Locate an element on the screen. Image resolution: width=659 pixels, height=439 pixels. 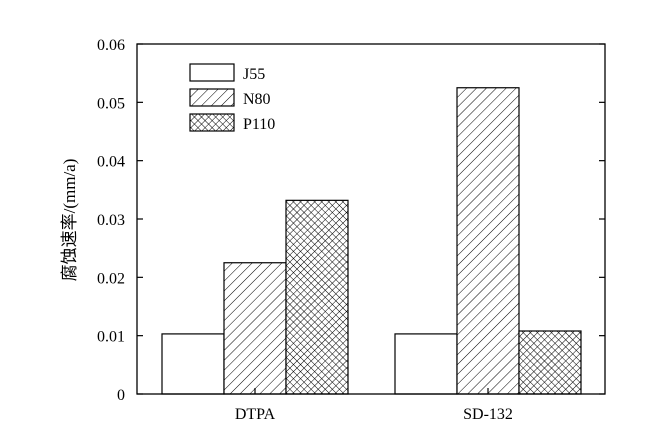
legend-swatch-p110 is located at coordinates (212, 122).